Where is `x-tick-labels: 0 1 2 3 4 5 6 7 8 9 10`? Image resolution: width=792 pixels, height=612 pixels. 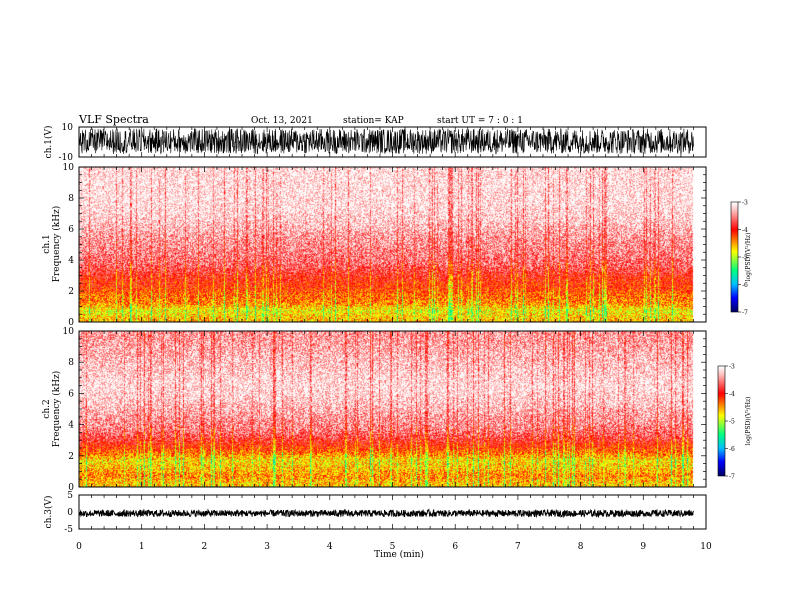 x-tick-labels: 0 1 2 3 4 5 6 7 8 9 10 is located at coordinates (394, 547).